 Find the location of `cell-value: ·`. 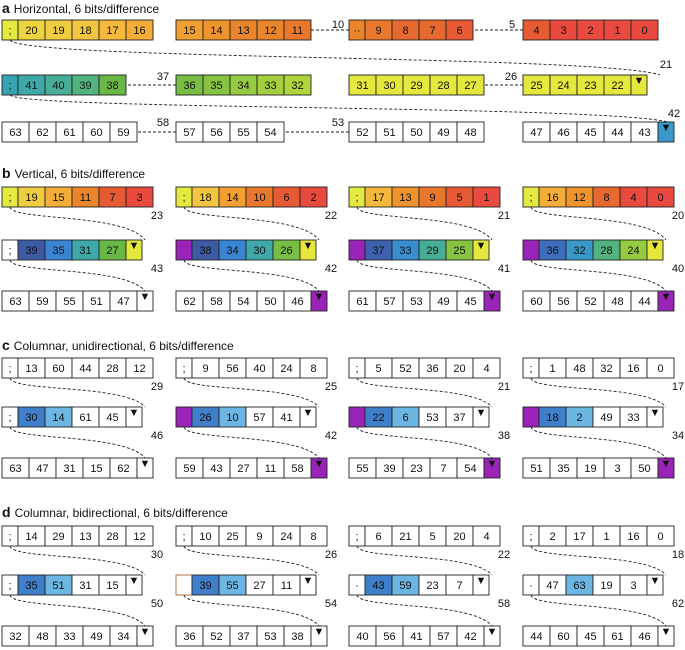

cell-value: · is located at coordinates (357, 586).